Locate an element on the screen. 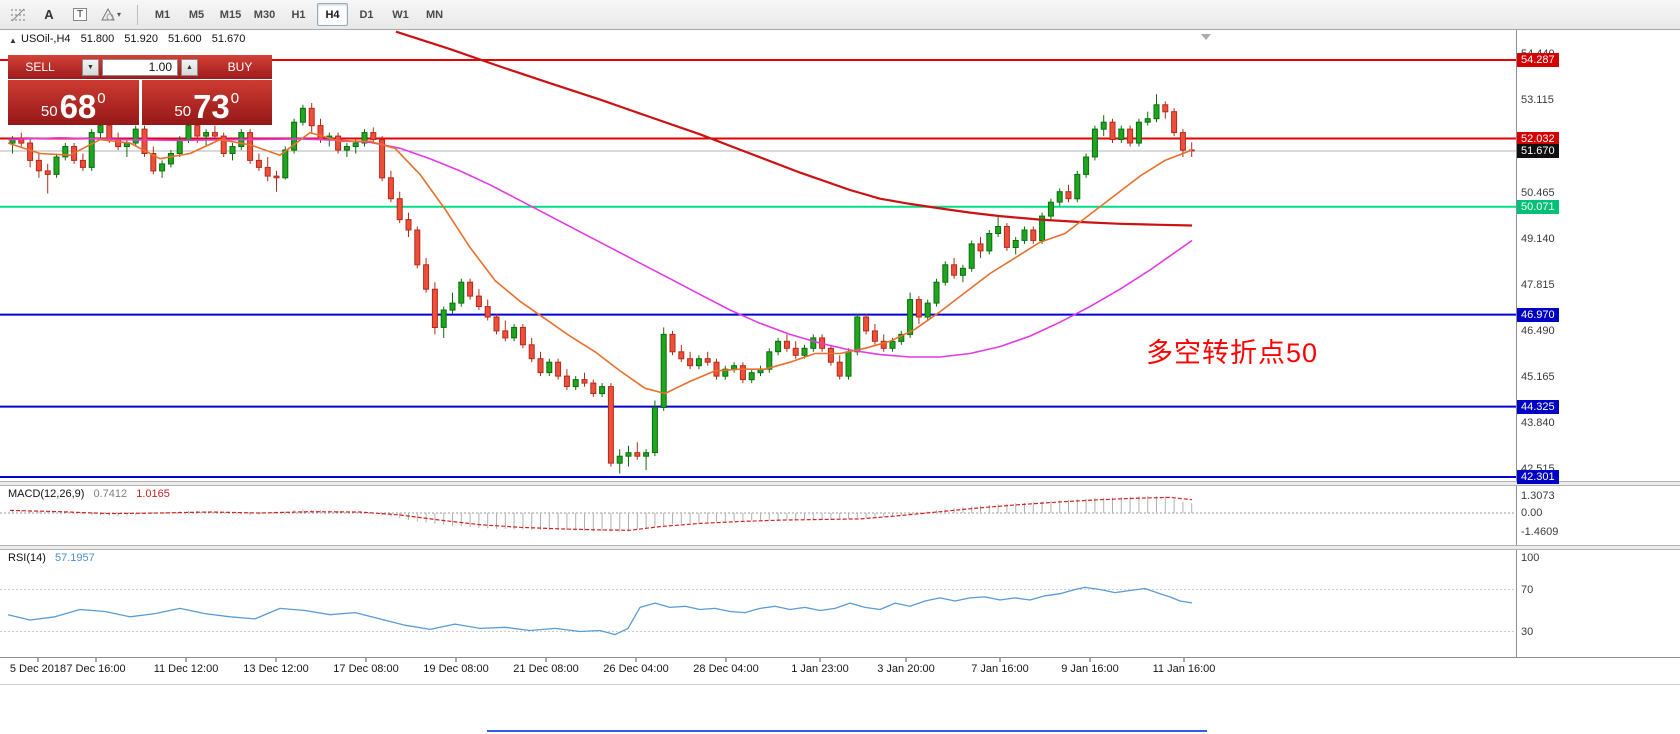  top-toolbar: A T ▾ M1 M5 M15 M30 H1 H4 D1 W1 MN is located at coordinates (840, 15).